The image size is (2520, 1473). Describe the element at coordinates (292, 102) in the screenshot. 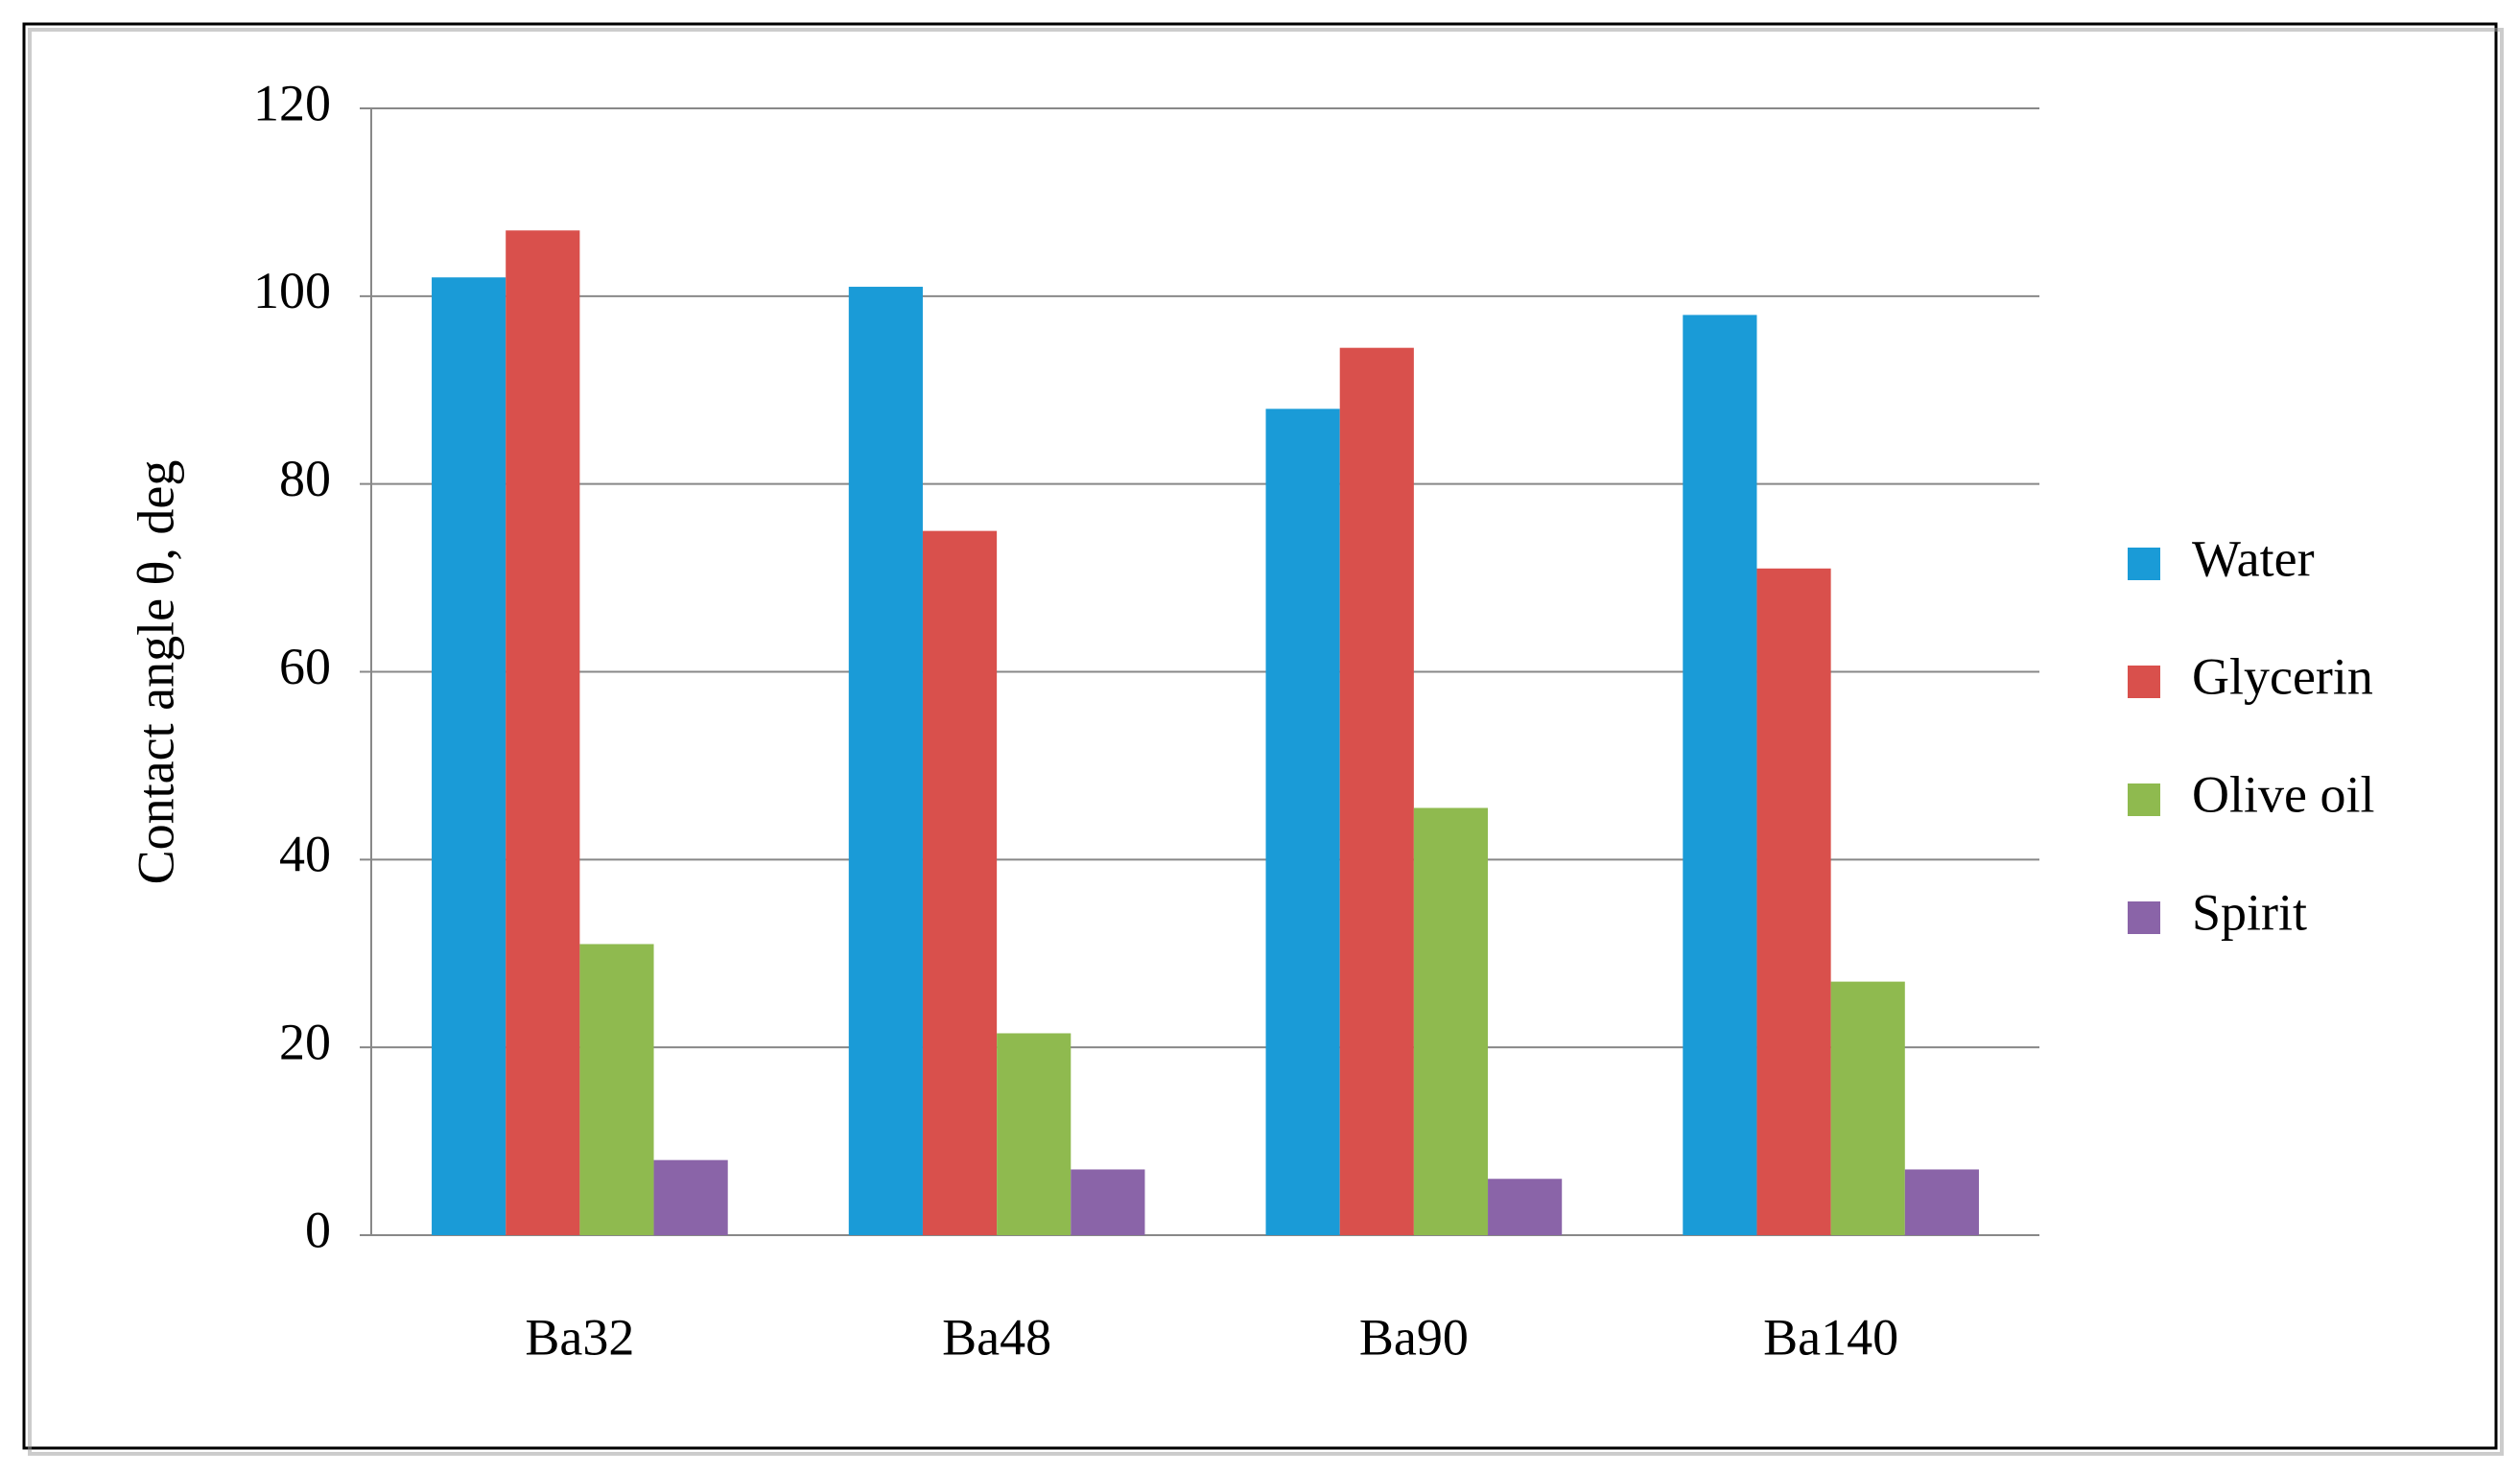

I see `y-tick-label: 120` at that location.